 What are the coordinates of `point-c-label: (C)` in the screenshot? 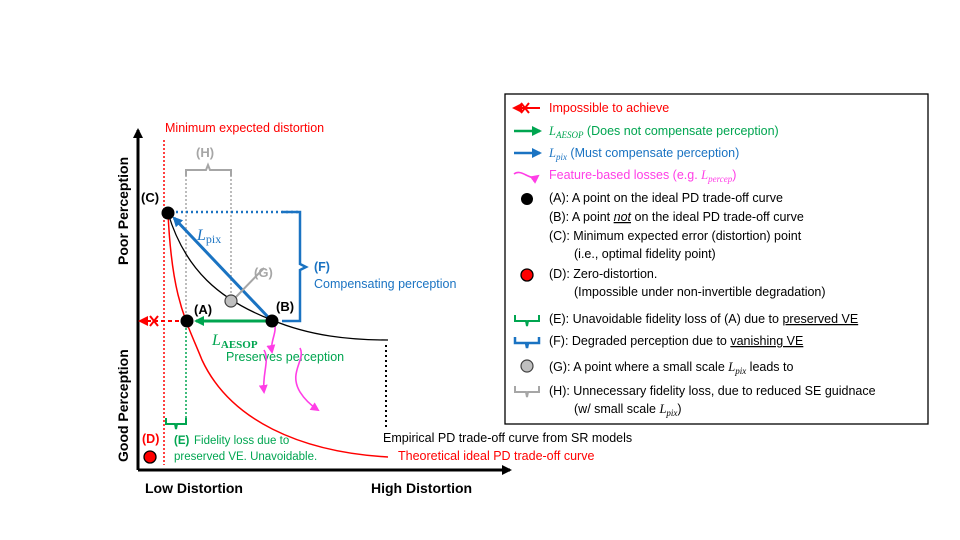 It's located at (150, 197).